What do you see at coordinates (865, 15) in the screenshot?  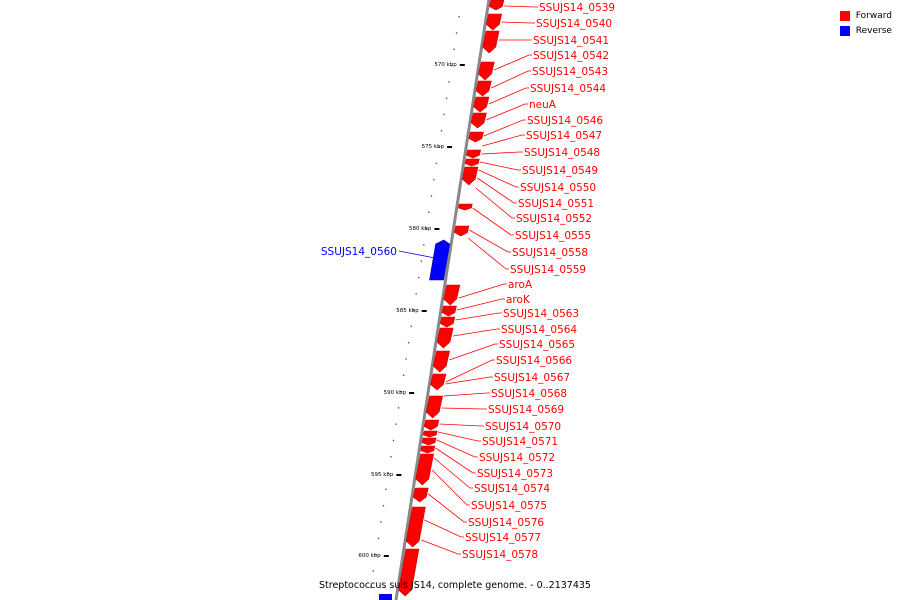 I see `legend-item-forward: Forward` at bounding box center [865, 15].